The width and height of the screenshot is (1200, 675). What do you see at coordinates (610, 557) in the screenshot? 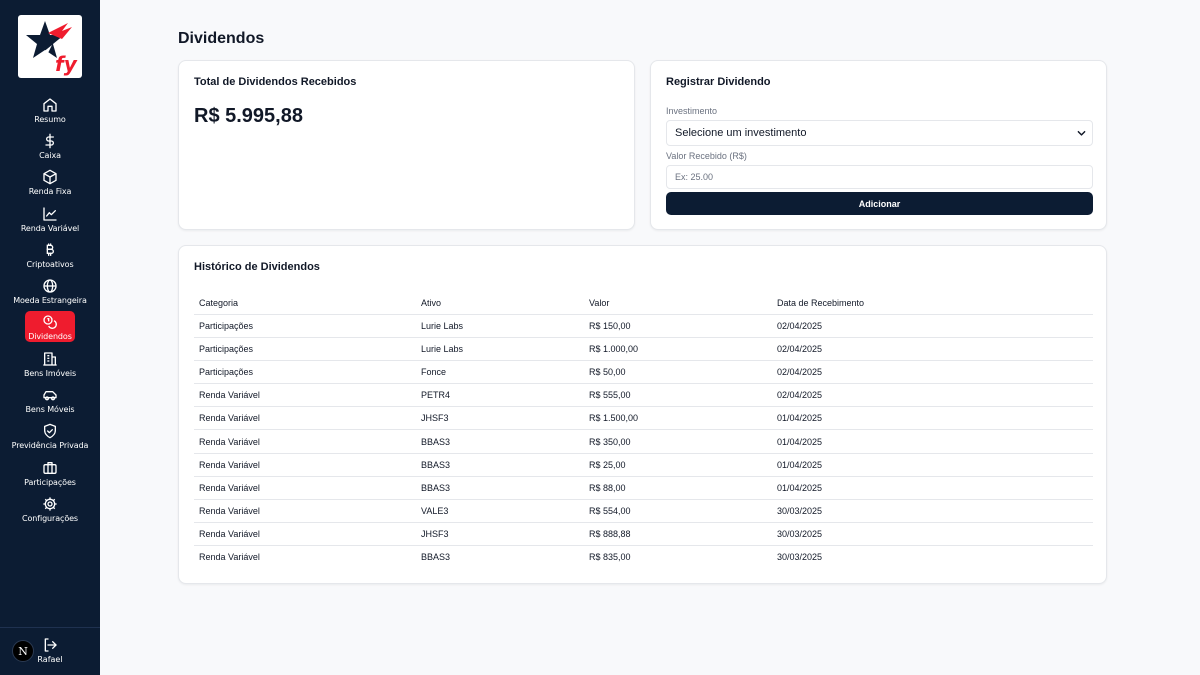
I see `cell-value: R$ 835,00` at bounding box center [610, 557].